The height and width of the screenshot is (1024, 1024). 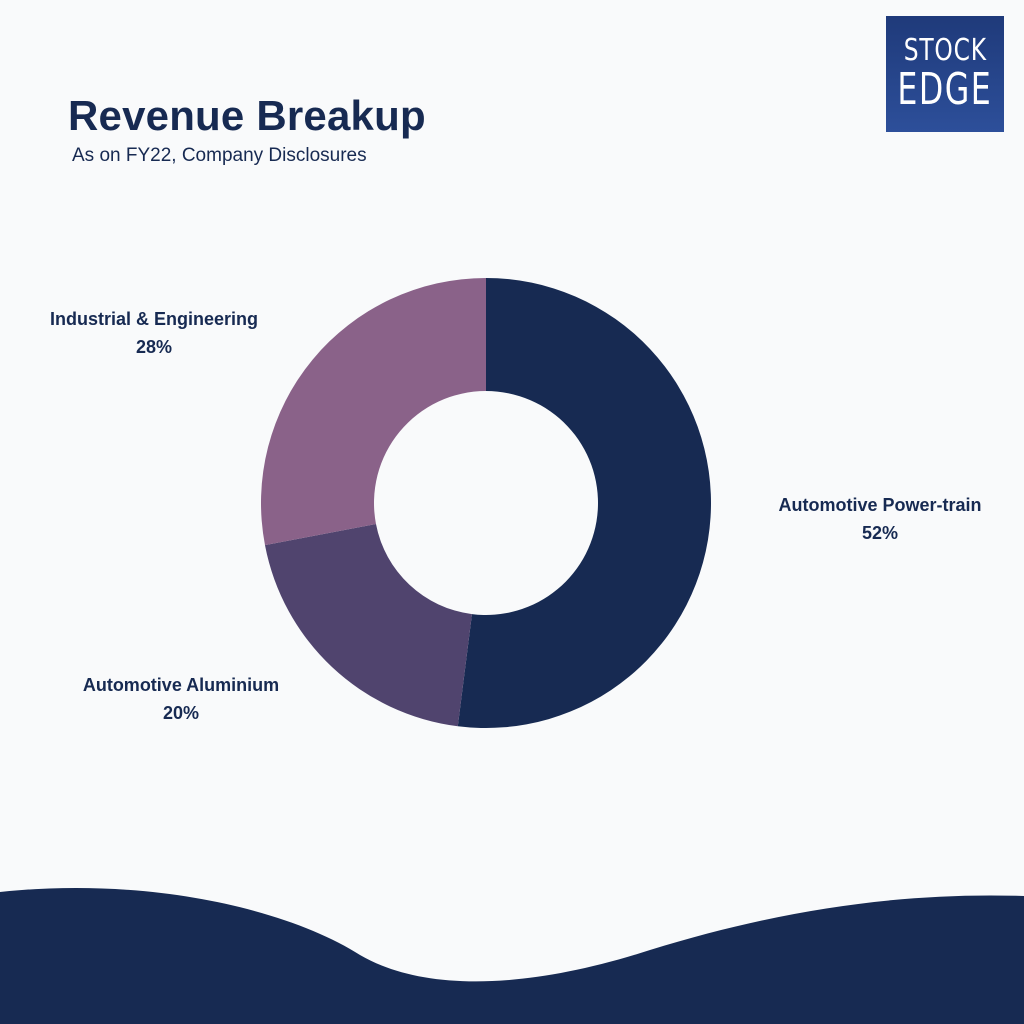 What do you see at coordinates (584, 503) in the screenshot?
I see `donut-slice-automotive-power-train` at bounding box center [584, 503].